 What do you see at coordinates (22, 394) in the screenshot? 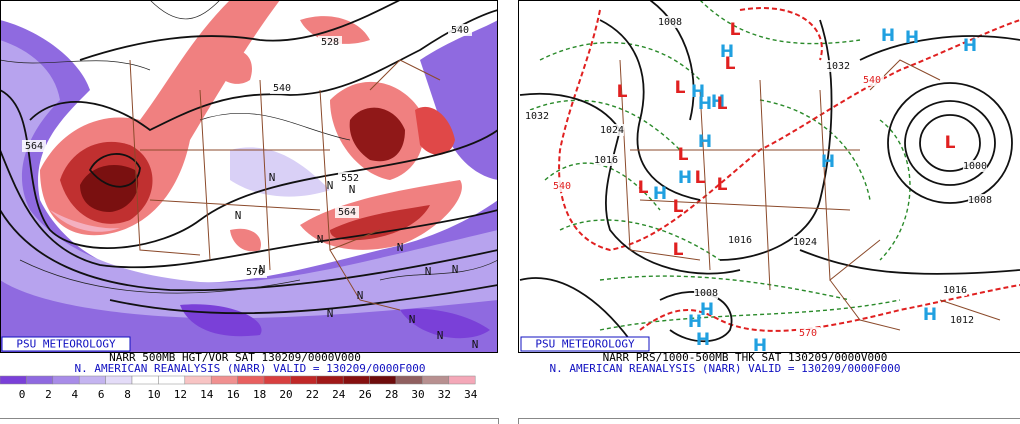
I see `colorbar-label: 0` at bounding box center [22, 394].